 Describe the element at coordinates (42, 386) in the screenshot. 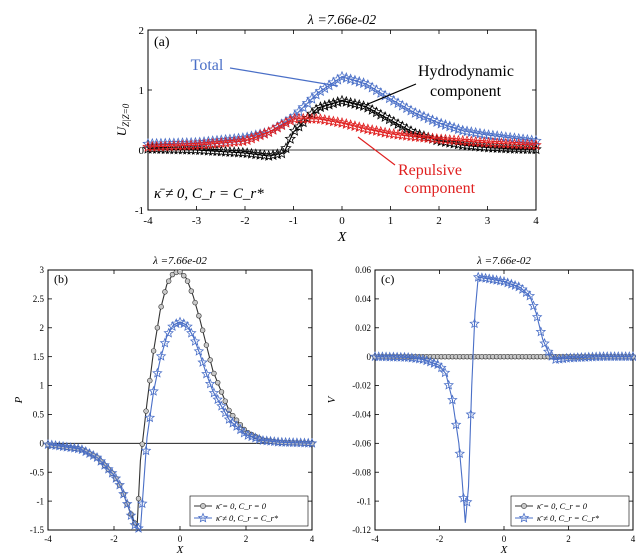

I see `y-tick-label: 1` at that location.